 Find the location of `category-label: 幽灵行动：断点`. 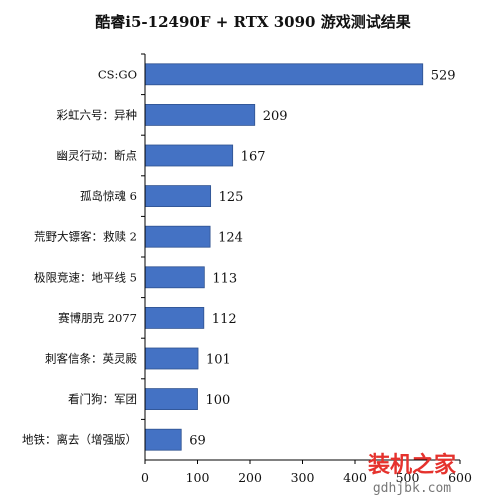

category-label: 幽灵行动：断点 is located at coordinates (97, 156).